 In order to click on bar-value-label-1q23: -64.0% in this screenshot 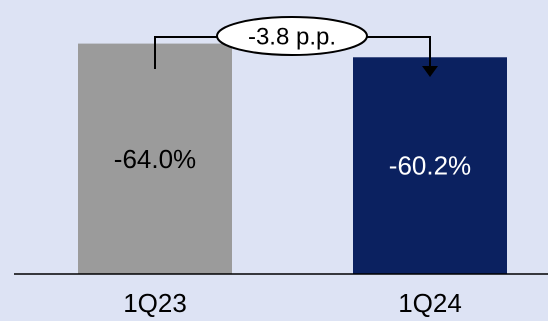, I will do `click(155, 159)`.